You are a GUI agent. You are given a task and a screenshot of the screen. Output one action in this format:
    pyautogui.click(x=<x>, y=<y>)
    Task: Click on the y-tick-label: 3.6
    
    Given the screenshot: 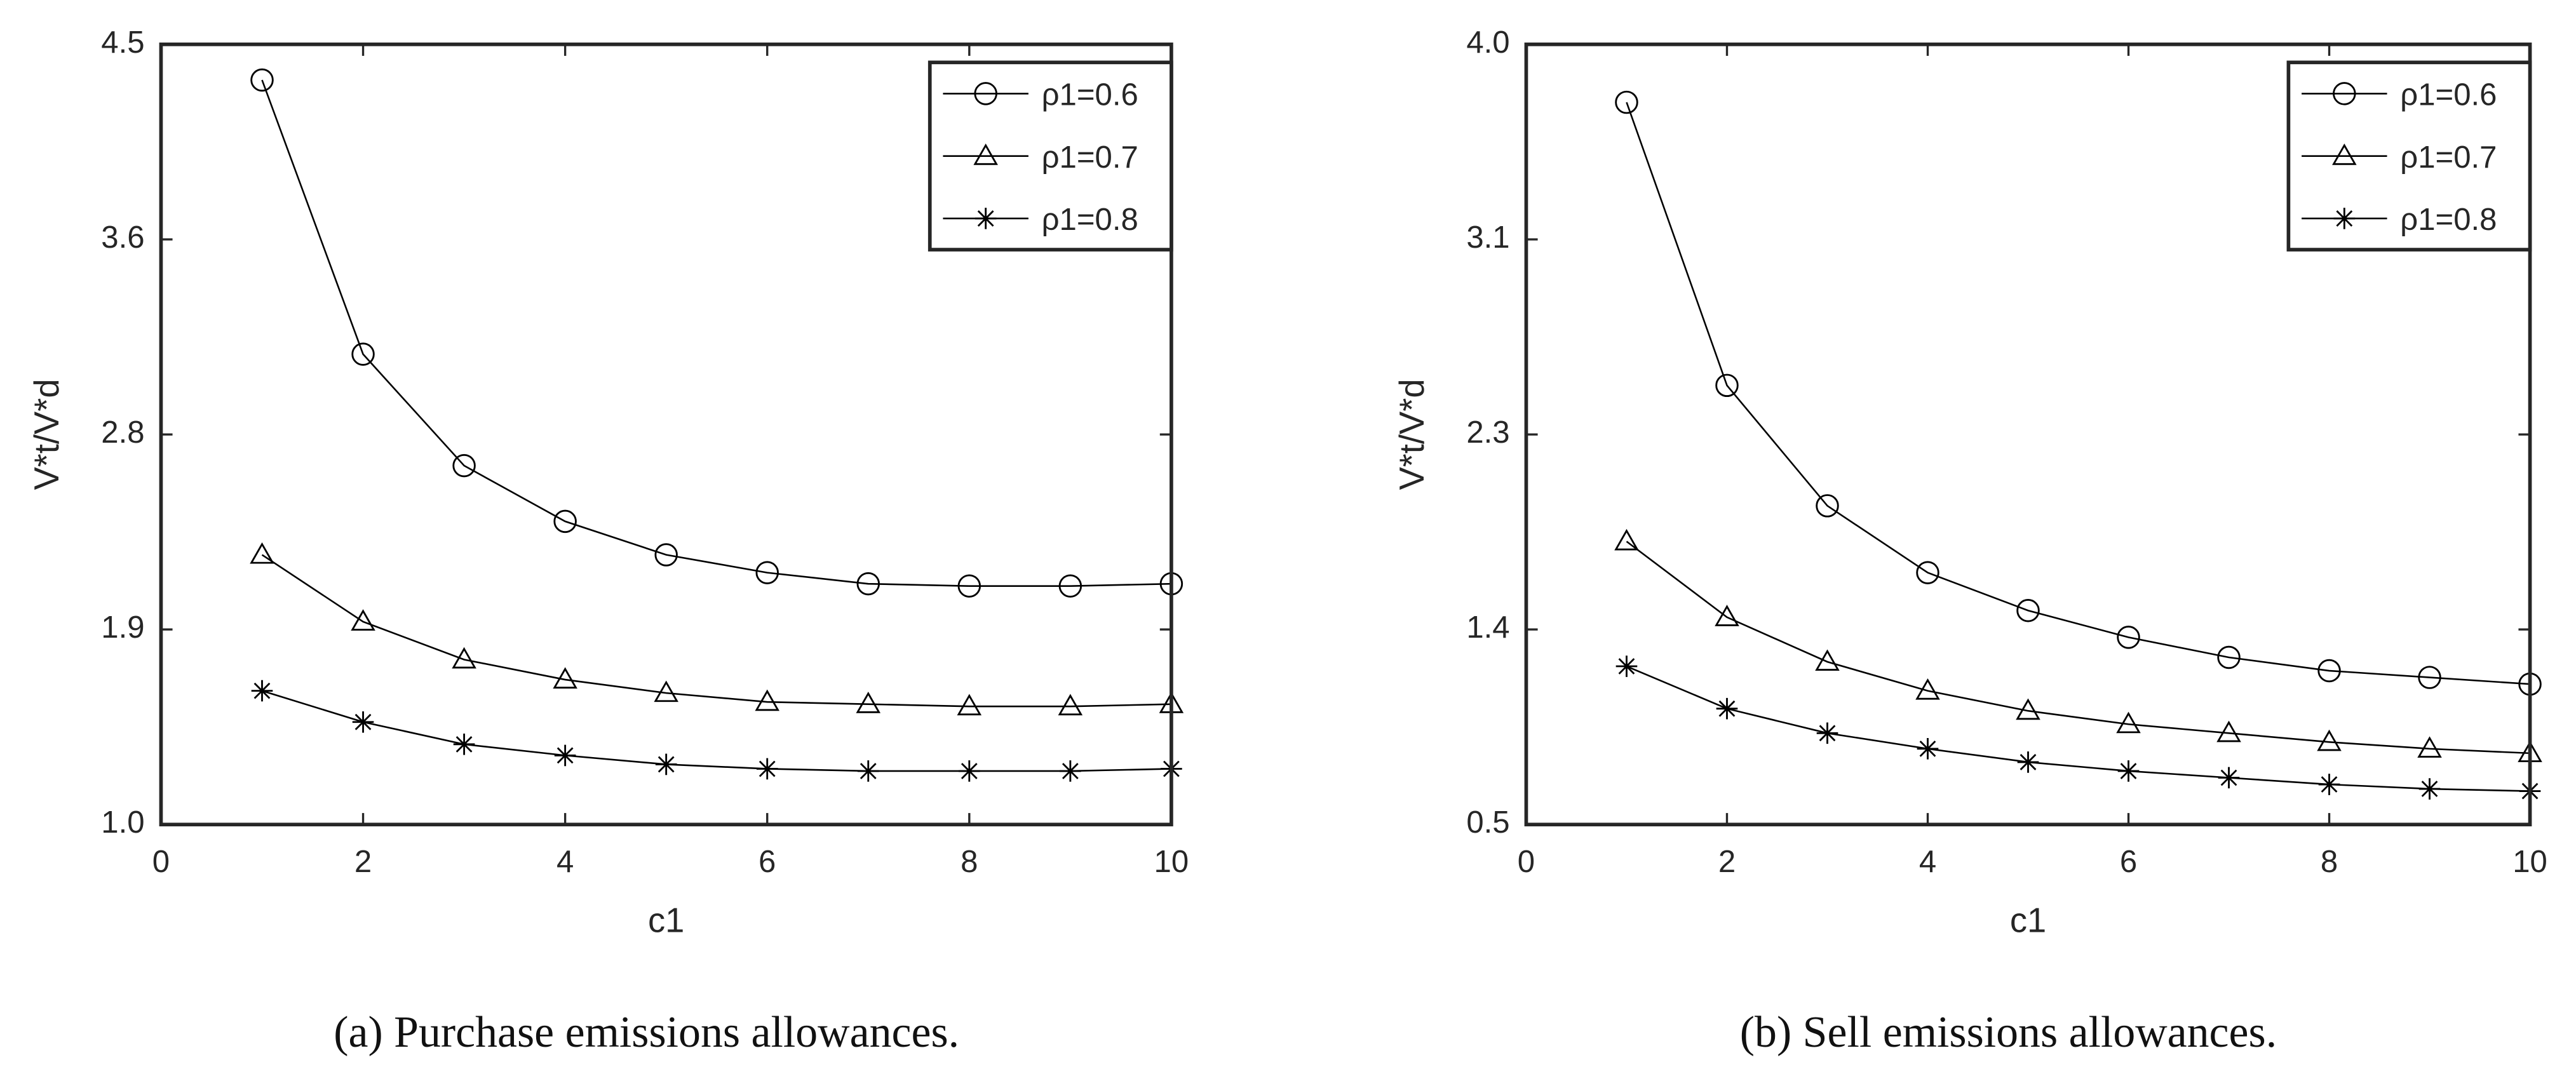 What is the action you would take?
    pyautogui.click(x=122, y=238)
    